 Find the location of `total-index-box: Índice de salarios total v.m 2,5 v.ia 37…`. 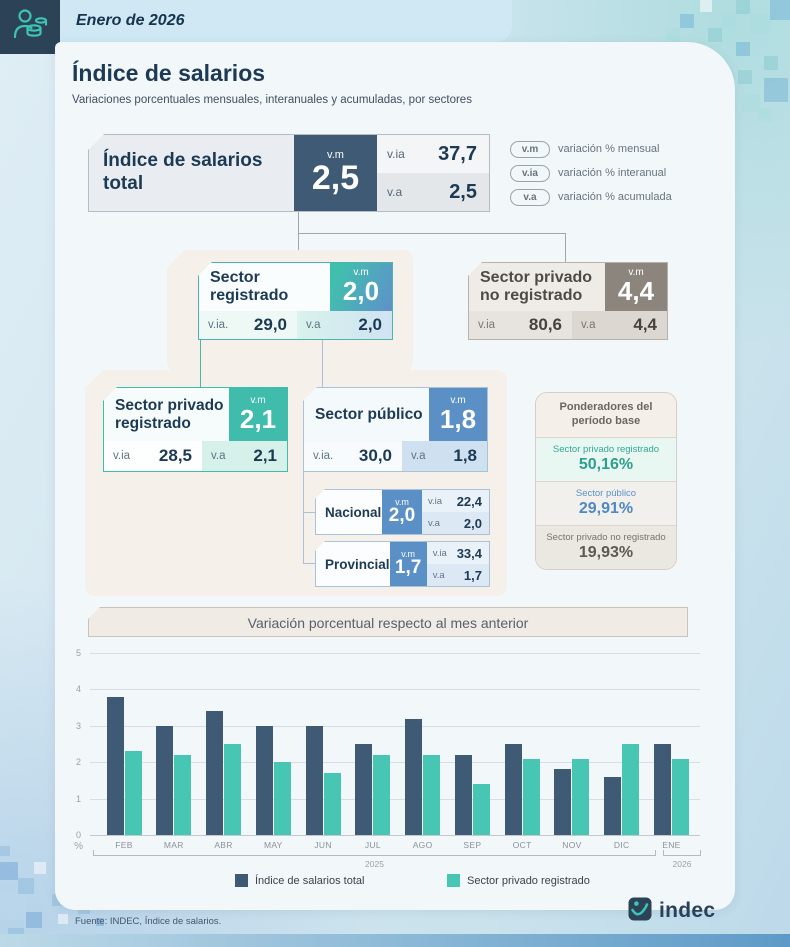

total-index-box: Índice de salarios total v.m 2,5 v.ia 37… is located at coordinates (289, 173).